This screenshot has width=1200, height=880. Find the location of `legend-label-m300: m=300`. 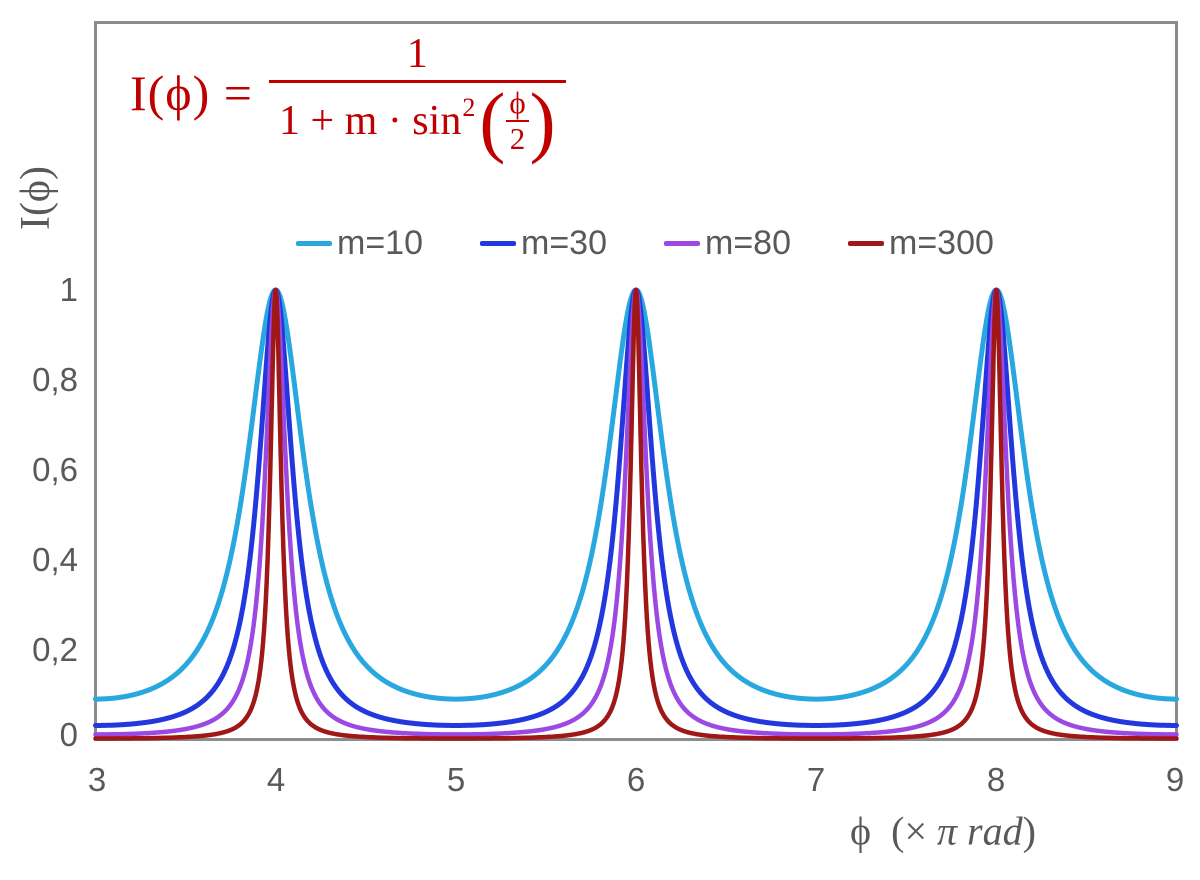

legend-label-m300: m=300 is located at coordinates (941, 243).